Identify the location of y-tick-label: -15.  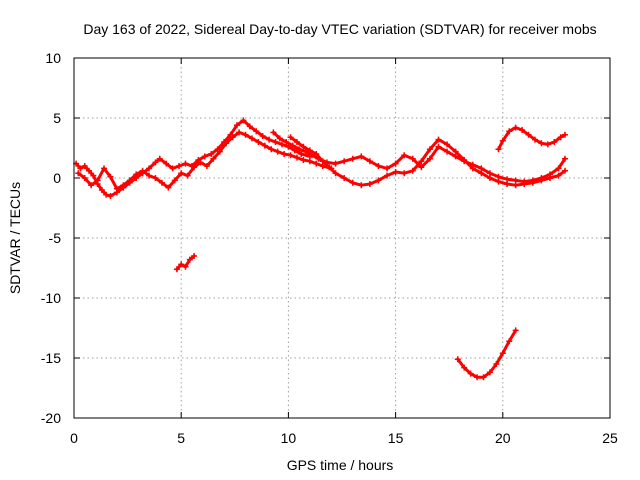
(51, 358).